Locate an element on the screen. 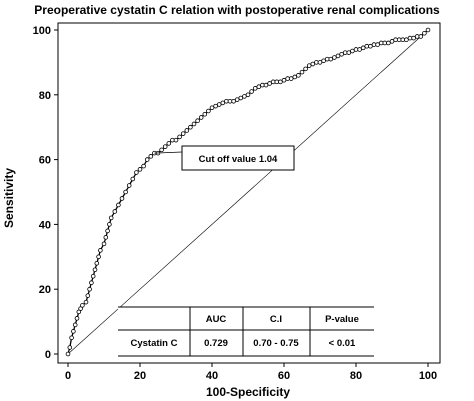 The image size is (474, 401). table-cell-pvalue: < 0.01 is located at coordinates (342, 343).